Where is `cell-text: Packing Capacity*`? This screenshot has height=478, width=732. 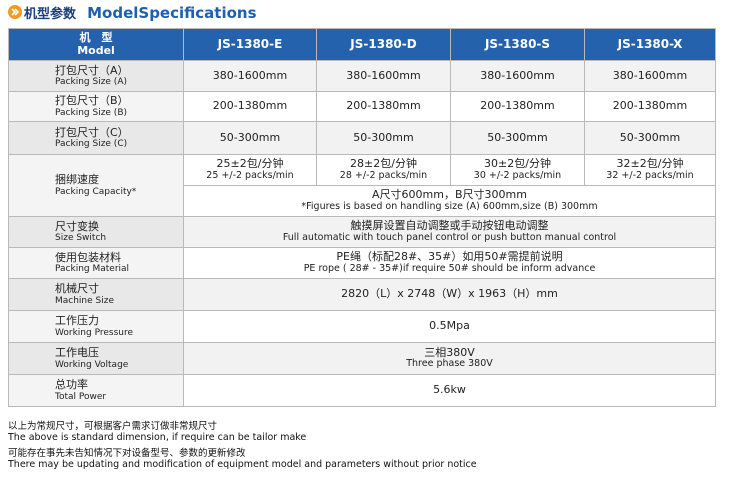 cell-text: Packing Capacity* is located at coordinates (96, 191).